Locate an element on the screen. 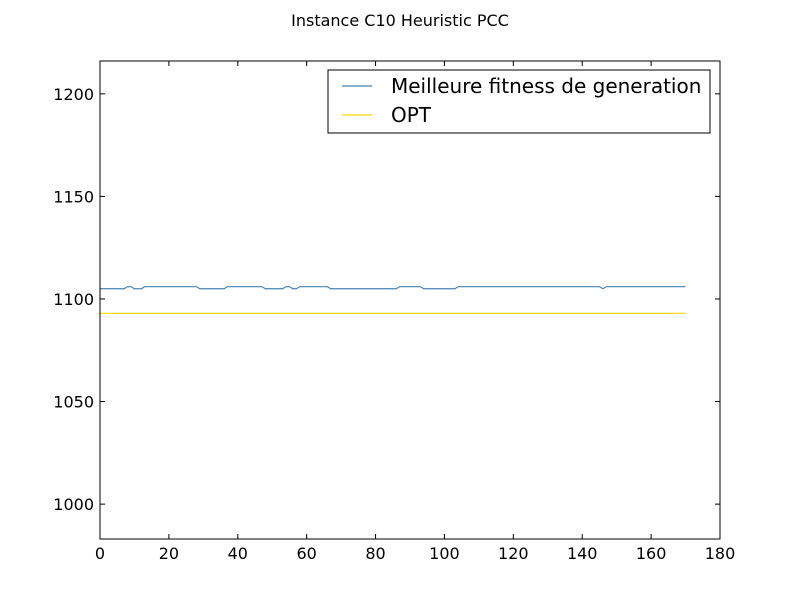 The height and width of the screenshot is (600, 800). x-tick-label: 0 is located at coordinates (100, 553).